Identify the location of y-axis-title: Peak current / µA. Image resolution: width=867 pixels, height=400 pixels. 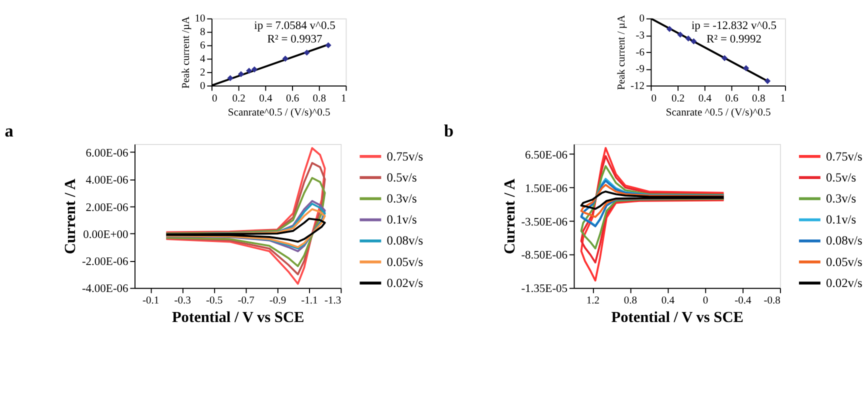
(622, 52).